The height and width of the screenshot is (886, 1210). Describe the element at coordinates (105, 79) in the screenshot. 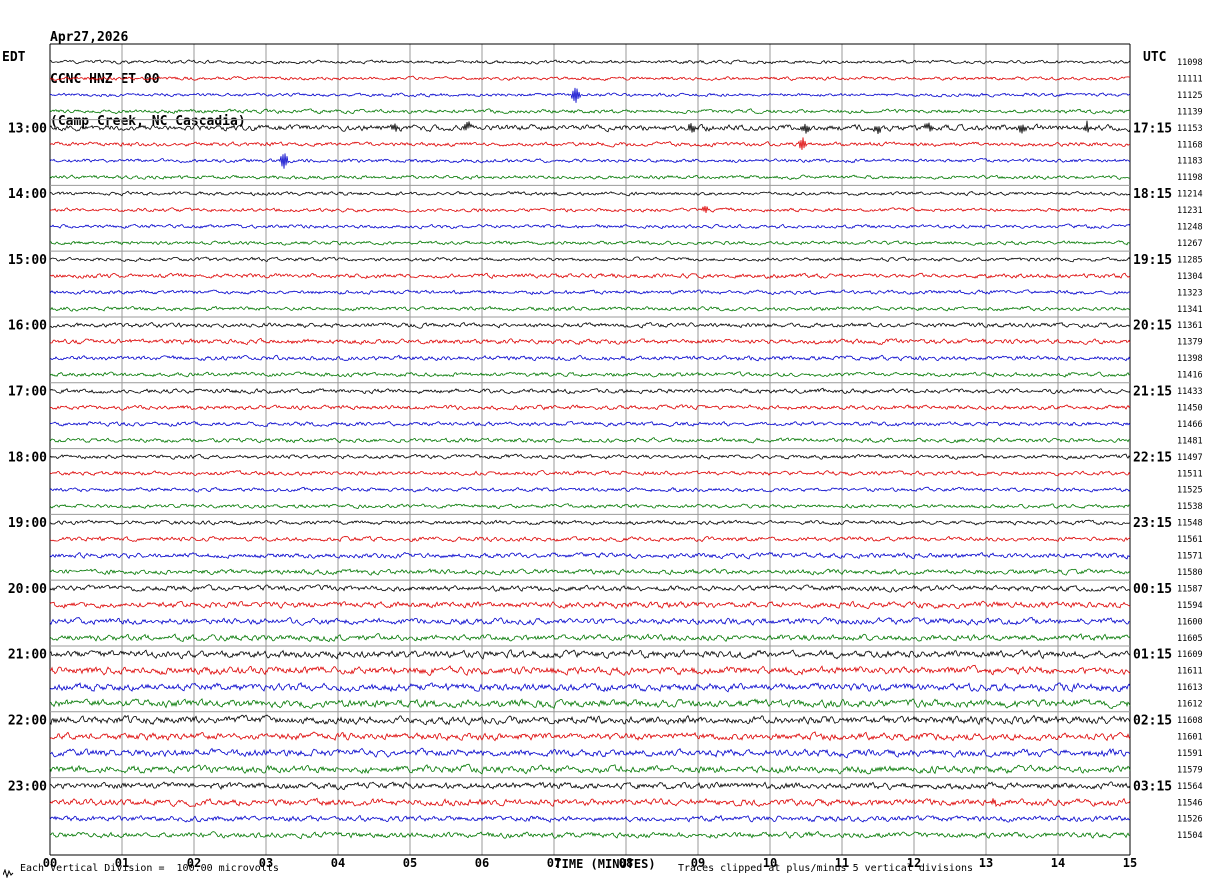

I see `title-station: CCNC HNZ ET 00` at that location.